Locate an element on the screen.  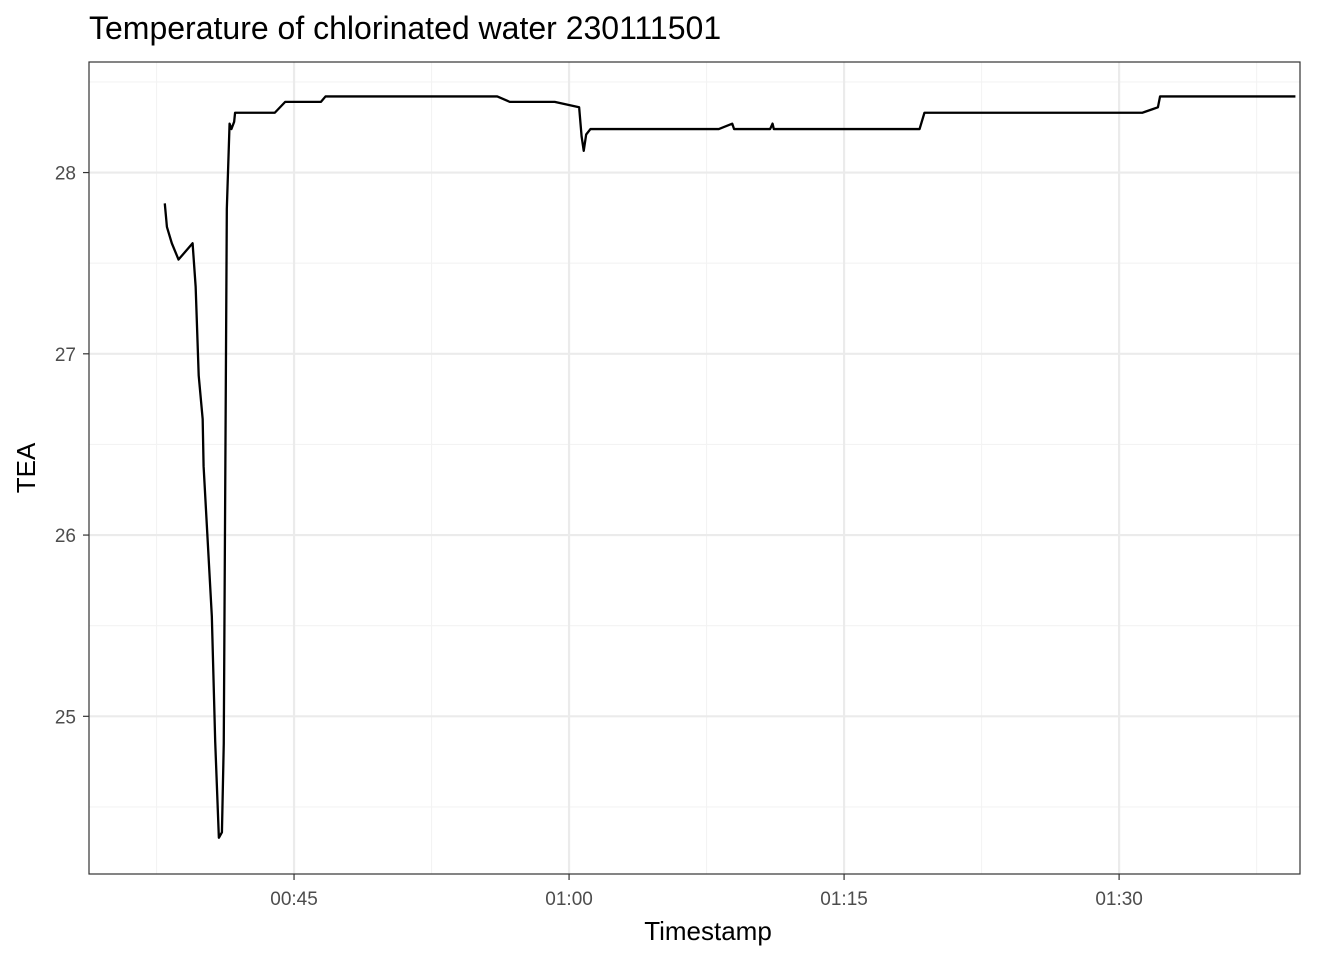
y-axis: 25 26 27 28 is located at coordinates (72, 446).